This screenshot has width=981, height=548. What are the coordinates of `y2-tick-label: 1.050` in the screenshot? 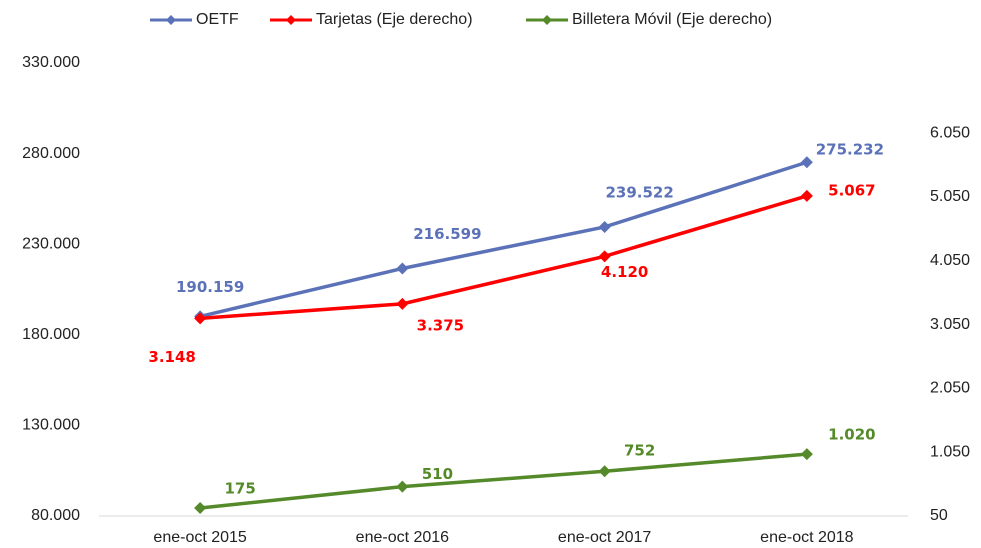 It's located at (950, 451).